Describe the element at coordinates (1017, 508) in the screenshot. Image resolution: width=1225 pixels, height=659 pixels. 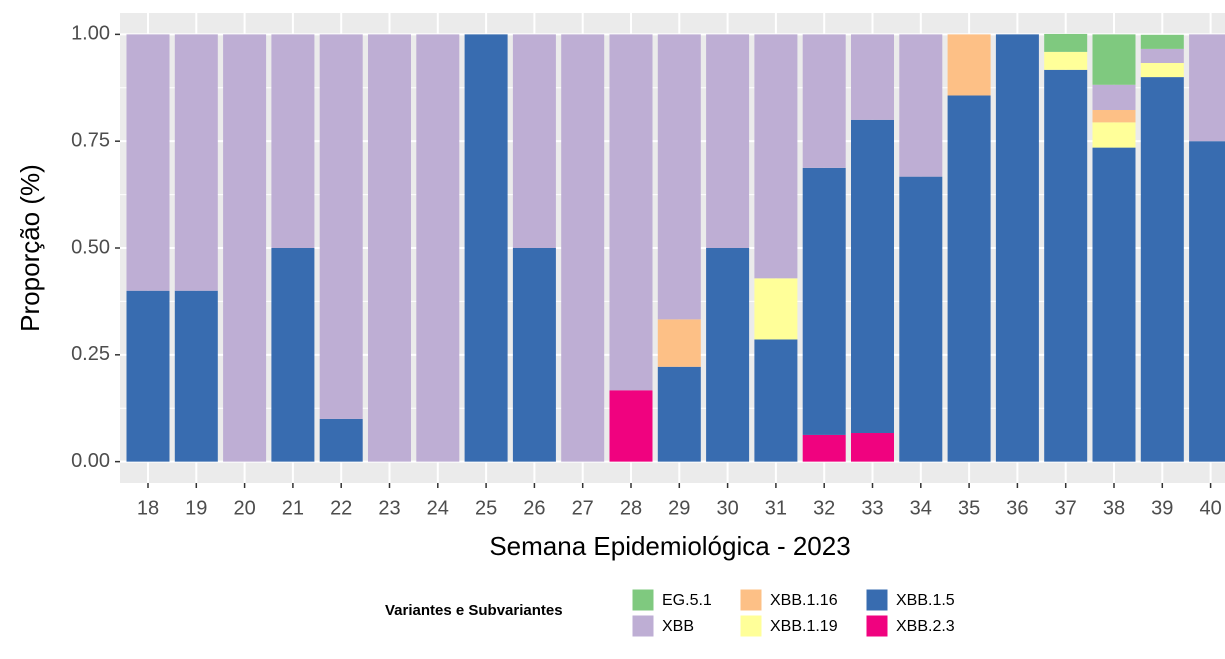
I see `x-tick-label: 36` at that location.